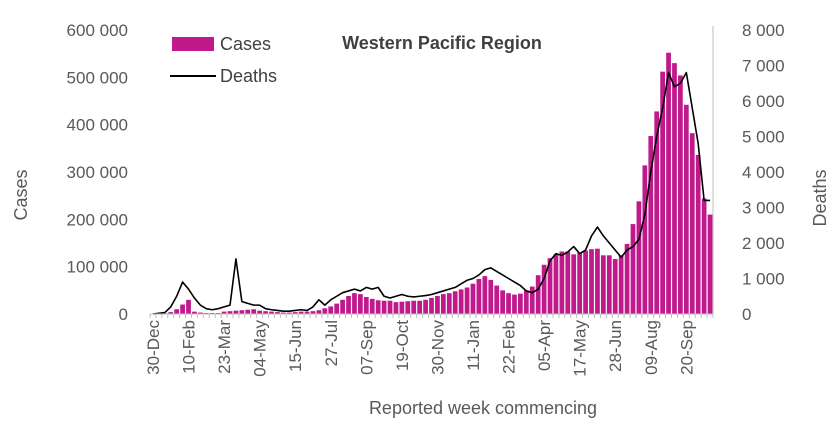 This screenshot has width=840, height=431. What do you see at coordinates (686, 347) in the screenshot?
I see `x-tick-label: 20-Sep` at bounding box center [686, 347].